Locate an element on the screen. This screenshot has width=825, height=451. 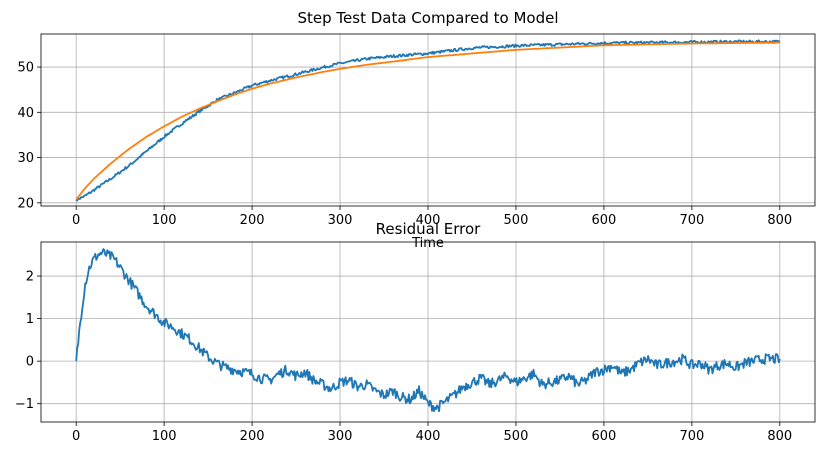
top-xtick-label: 100 is located at coordinates (164, 220).